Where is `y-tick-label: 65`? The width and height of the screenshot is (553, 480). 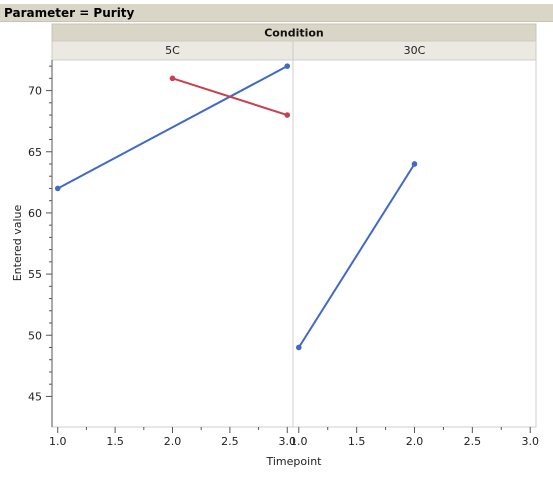 y-tick-label: 65 is located at coordinates (35, 152).